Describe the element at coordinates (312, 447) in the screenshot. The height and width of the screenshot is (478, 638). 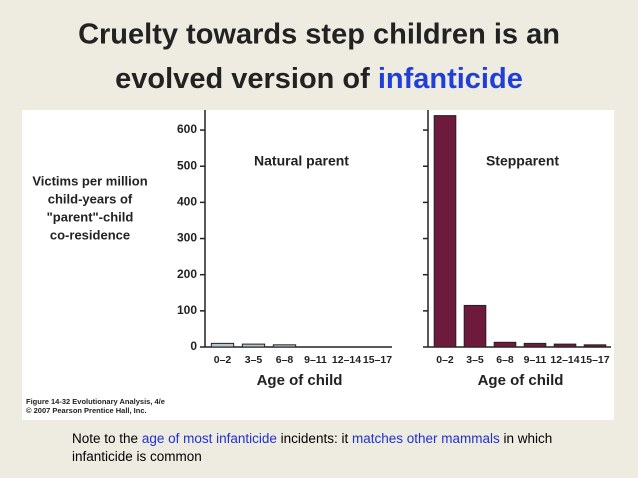
I see `note-text: in which infanticide is common` at that location.